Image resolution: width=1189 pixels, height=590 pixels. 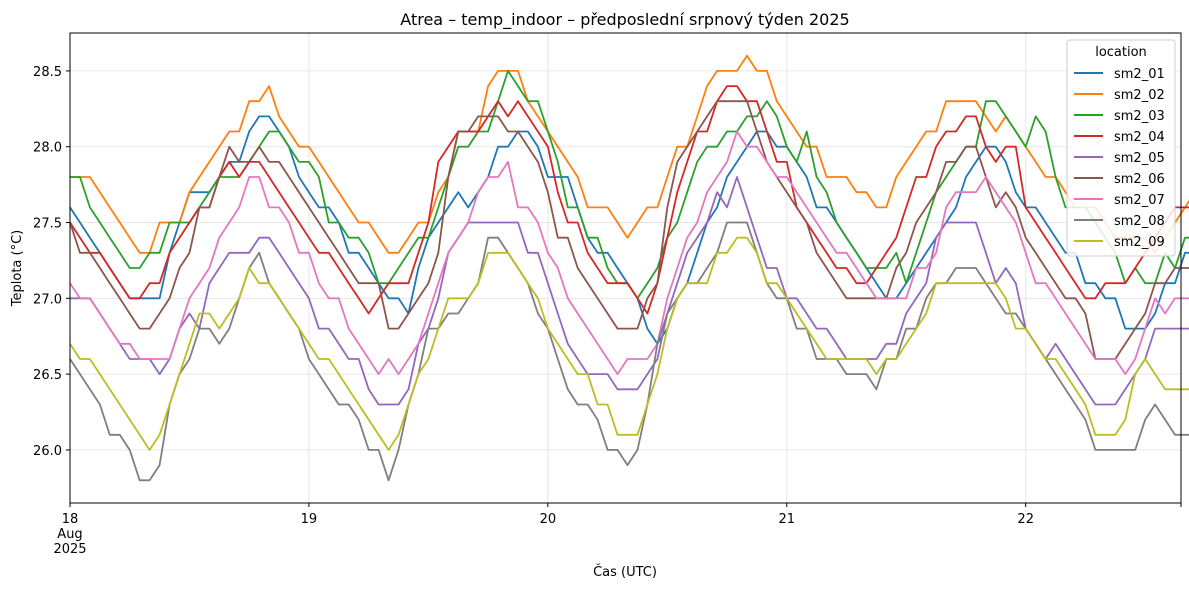 I want to click on legend-label-sm2-01: sm2_01, so click(x=1139, y=74).